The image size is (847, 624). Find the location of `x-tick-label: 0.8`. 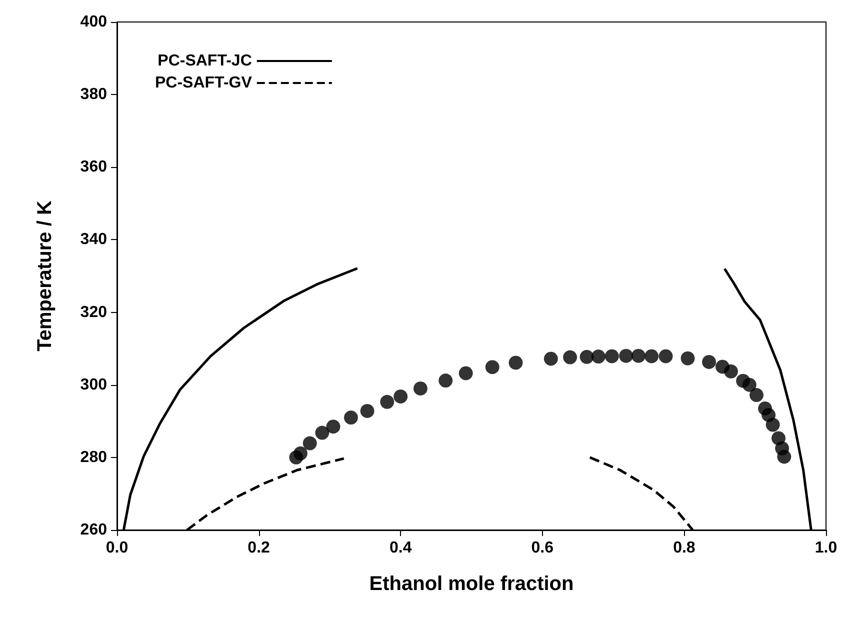

x-tick-label: 0.8 is located at coordinates (684, 548).